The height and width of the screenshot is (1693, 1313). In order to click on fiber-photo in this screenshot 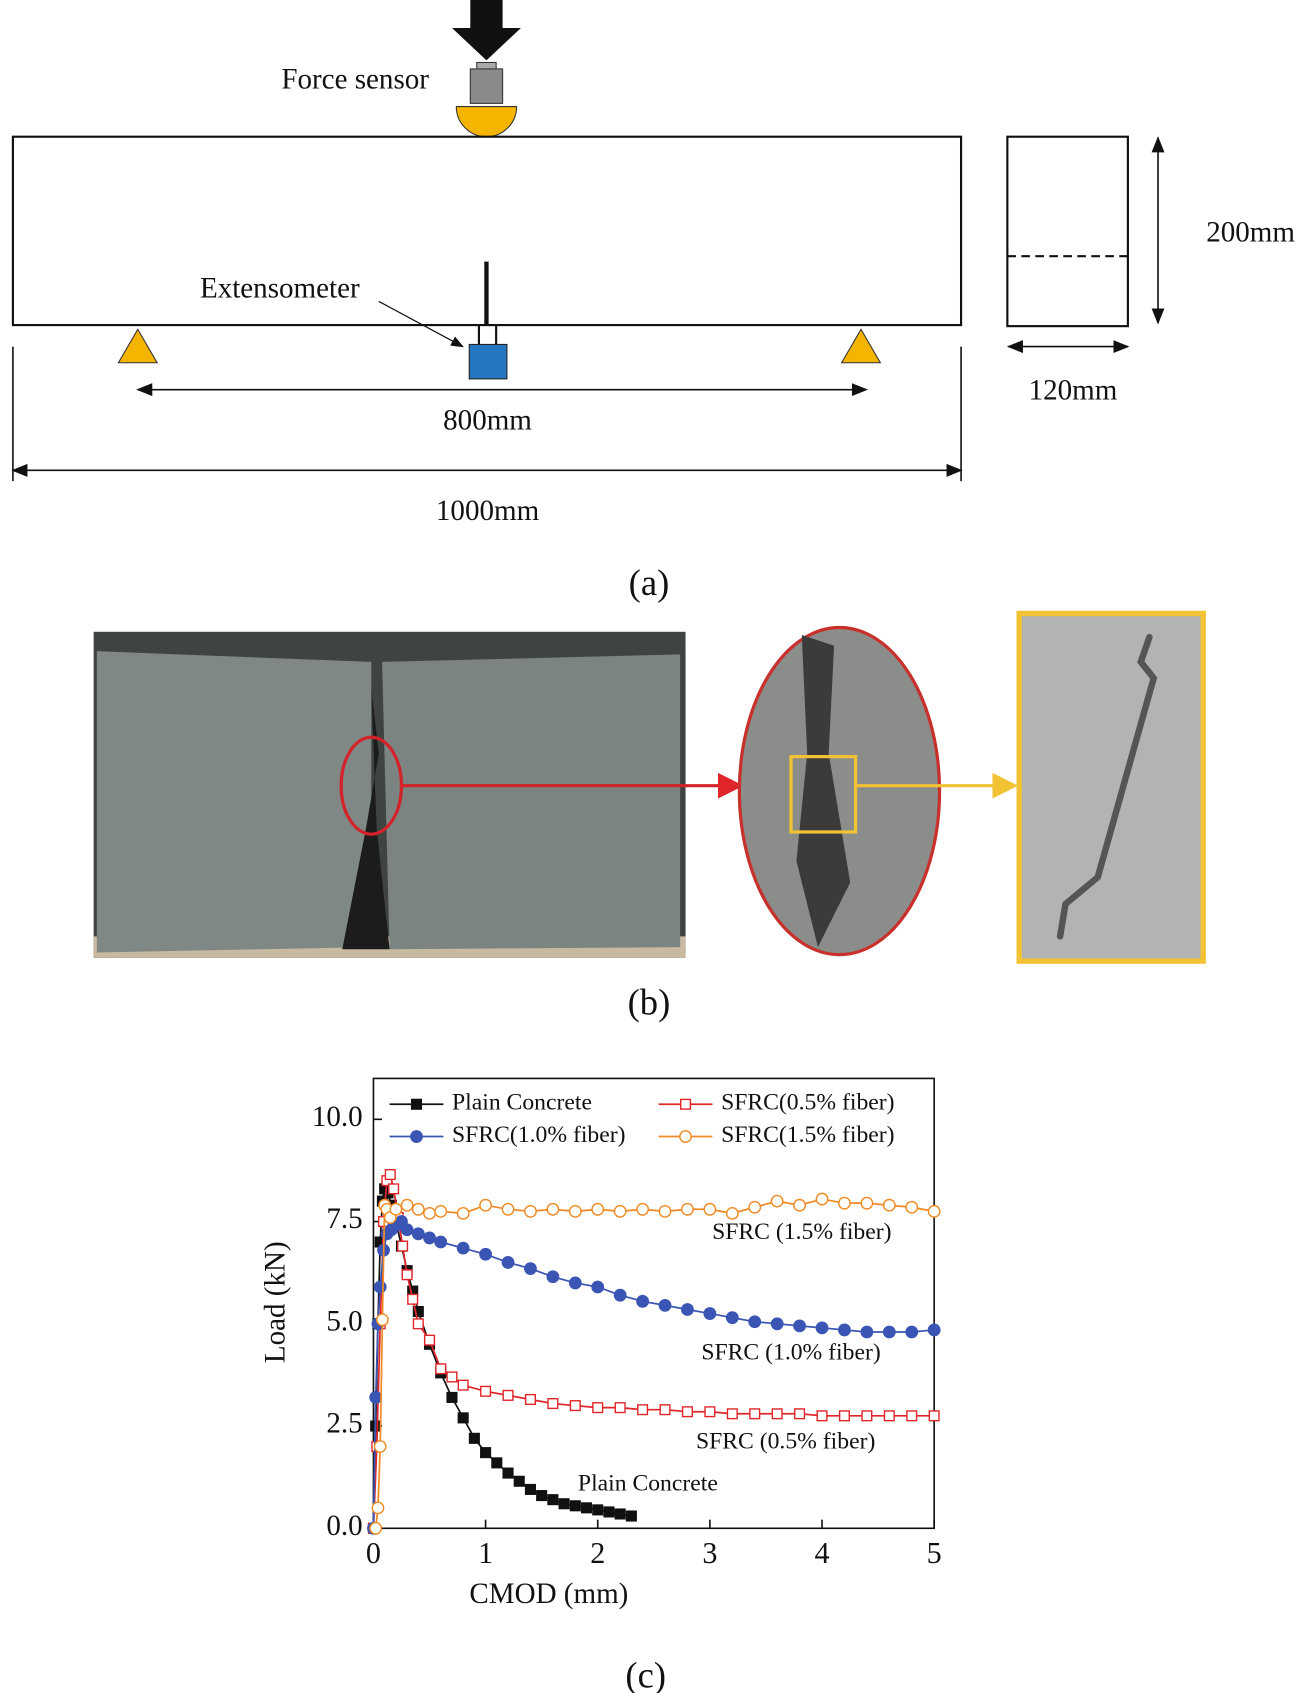, I will do `click(1111, 787)`.